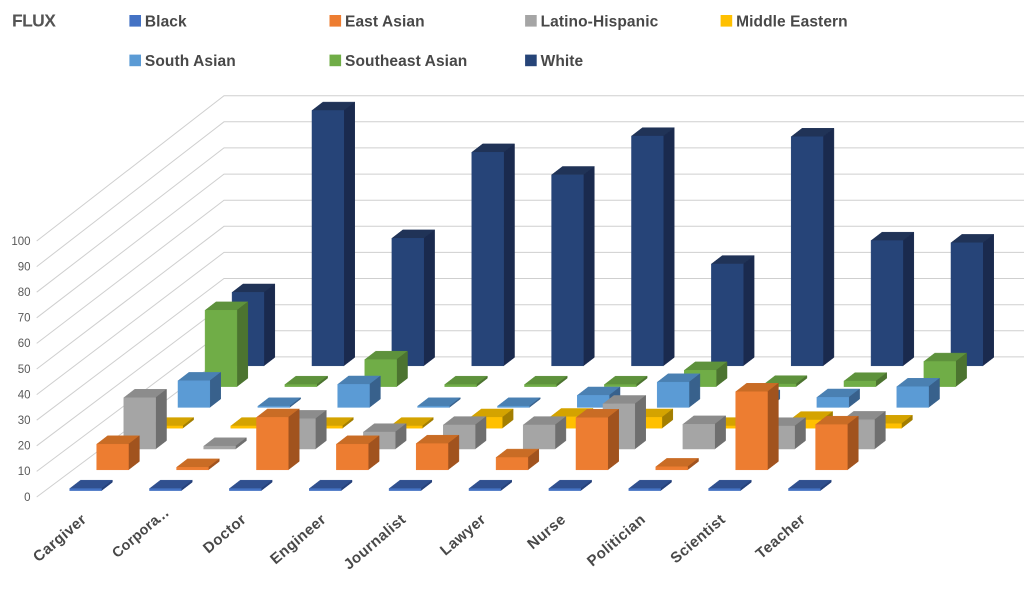 This screenshot has width=1035, height=608. I want to click on svg-text: Southeast Asian, so click(406, 61).